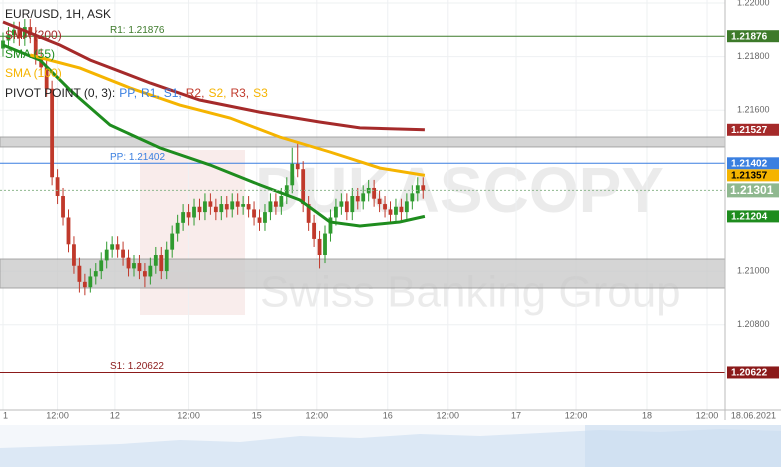  Describe the element at coordinates (388, 415) in the screenshot. I see `x-tick-label: 16` at that location.